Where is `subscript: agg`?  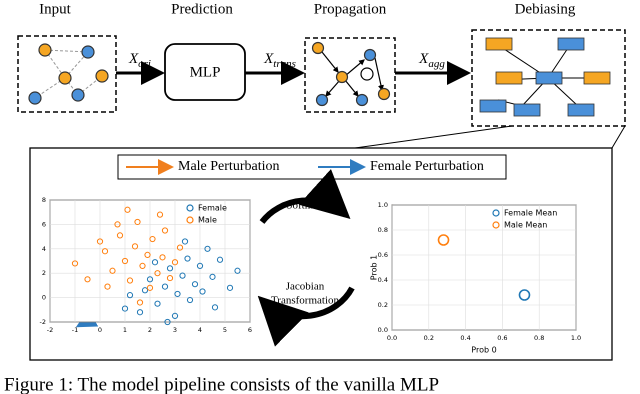
subscript: agg is located at coordinates (436, 64).